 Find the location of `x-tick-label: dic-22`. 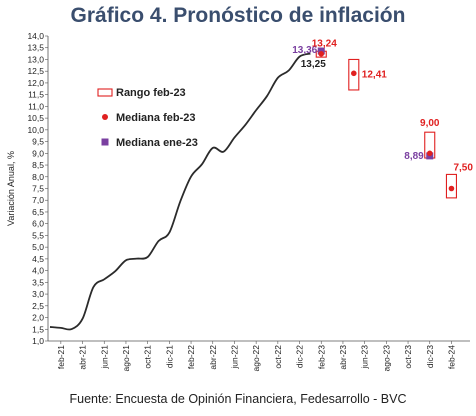

x-tick-label: dic-22 is located at coordinates (300, 356).